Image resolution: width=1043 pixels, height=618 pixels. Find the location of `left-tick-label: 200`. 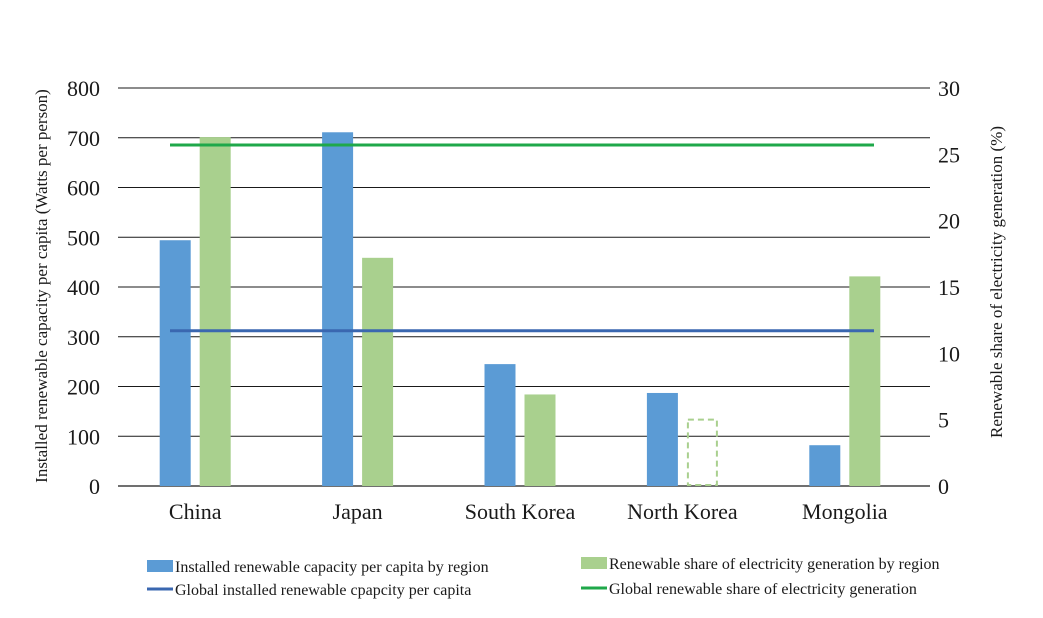

left-tick-label: 200 is located at coordinates (83, 387).